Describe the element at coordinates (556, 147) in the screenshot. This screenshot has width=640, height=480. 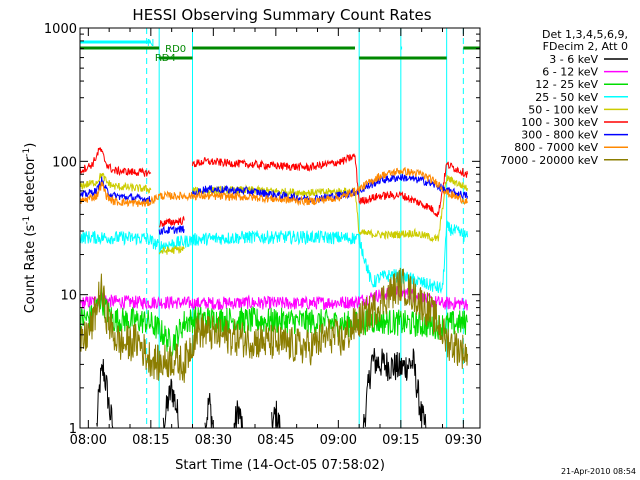
I see `legend-entry-7: 800 - 7000 keV` at that location.